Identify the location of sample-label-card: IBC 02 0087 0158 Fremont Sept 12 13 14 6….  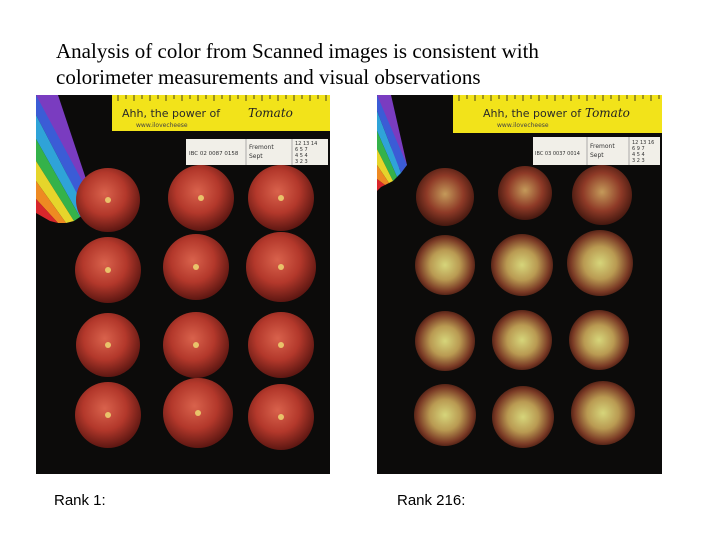
(257, 152).